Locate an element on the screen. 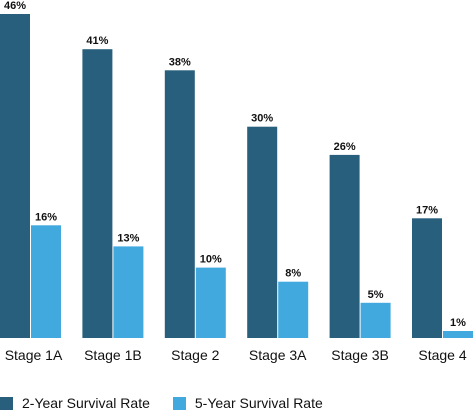 The width and height of the screenshot is (474, 412). legend-label-2-year: 2-Year Survival Rate is located at coordinates (86, 403).